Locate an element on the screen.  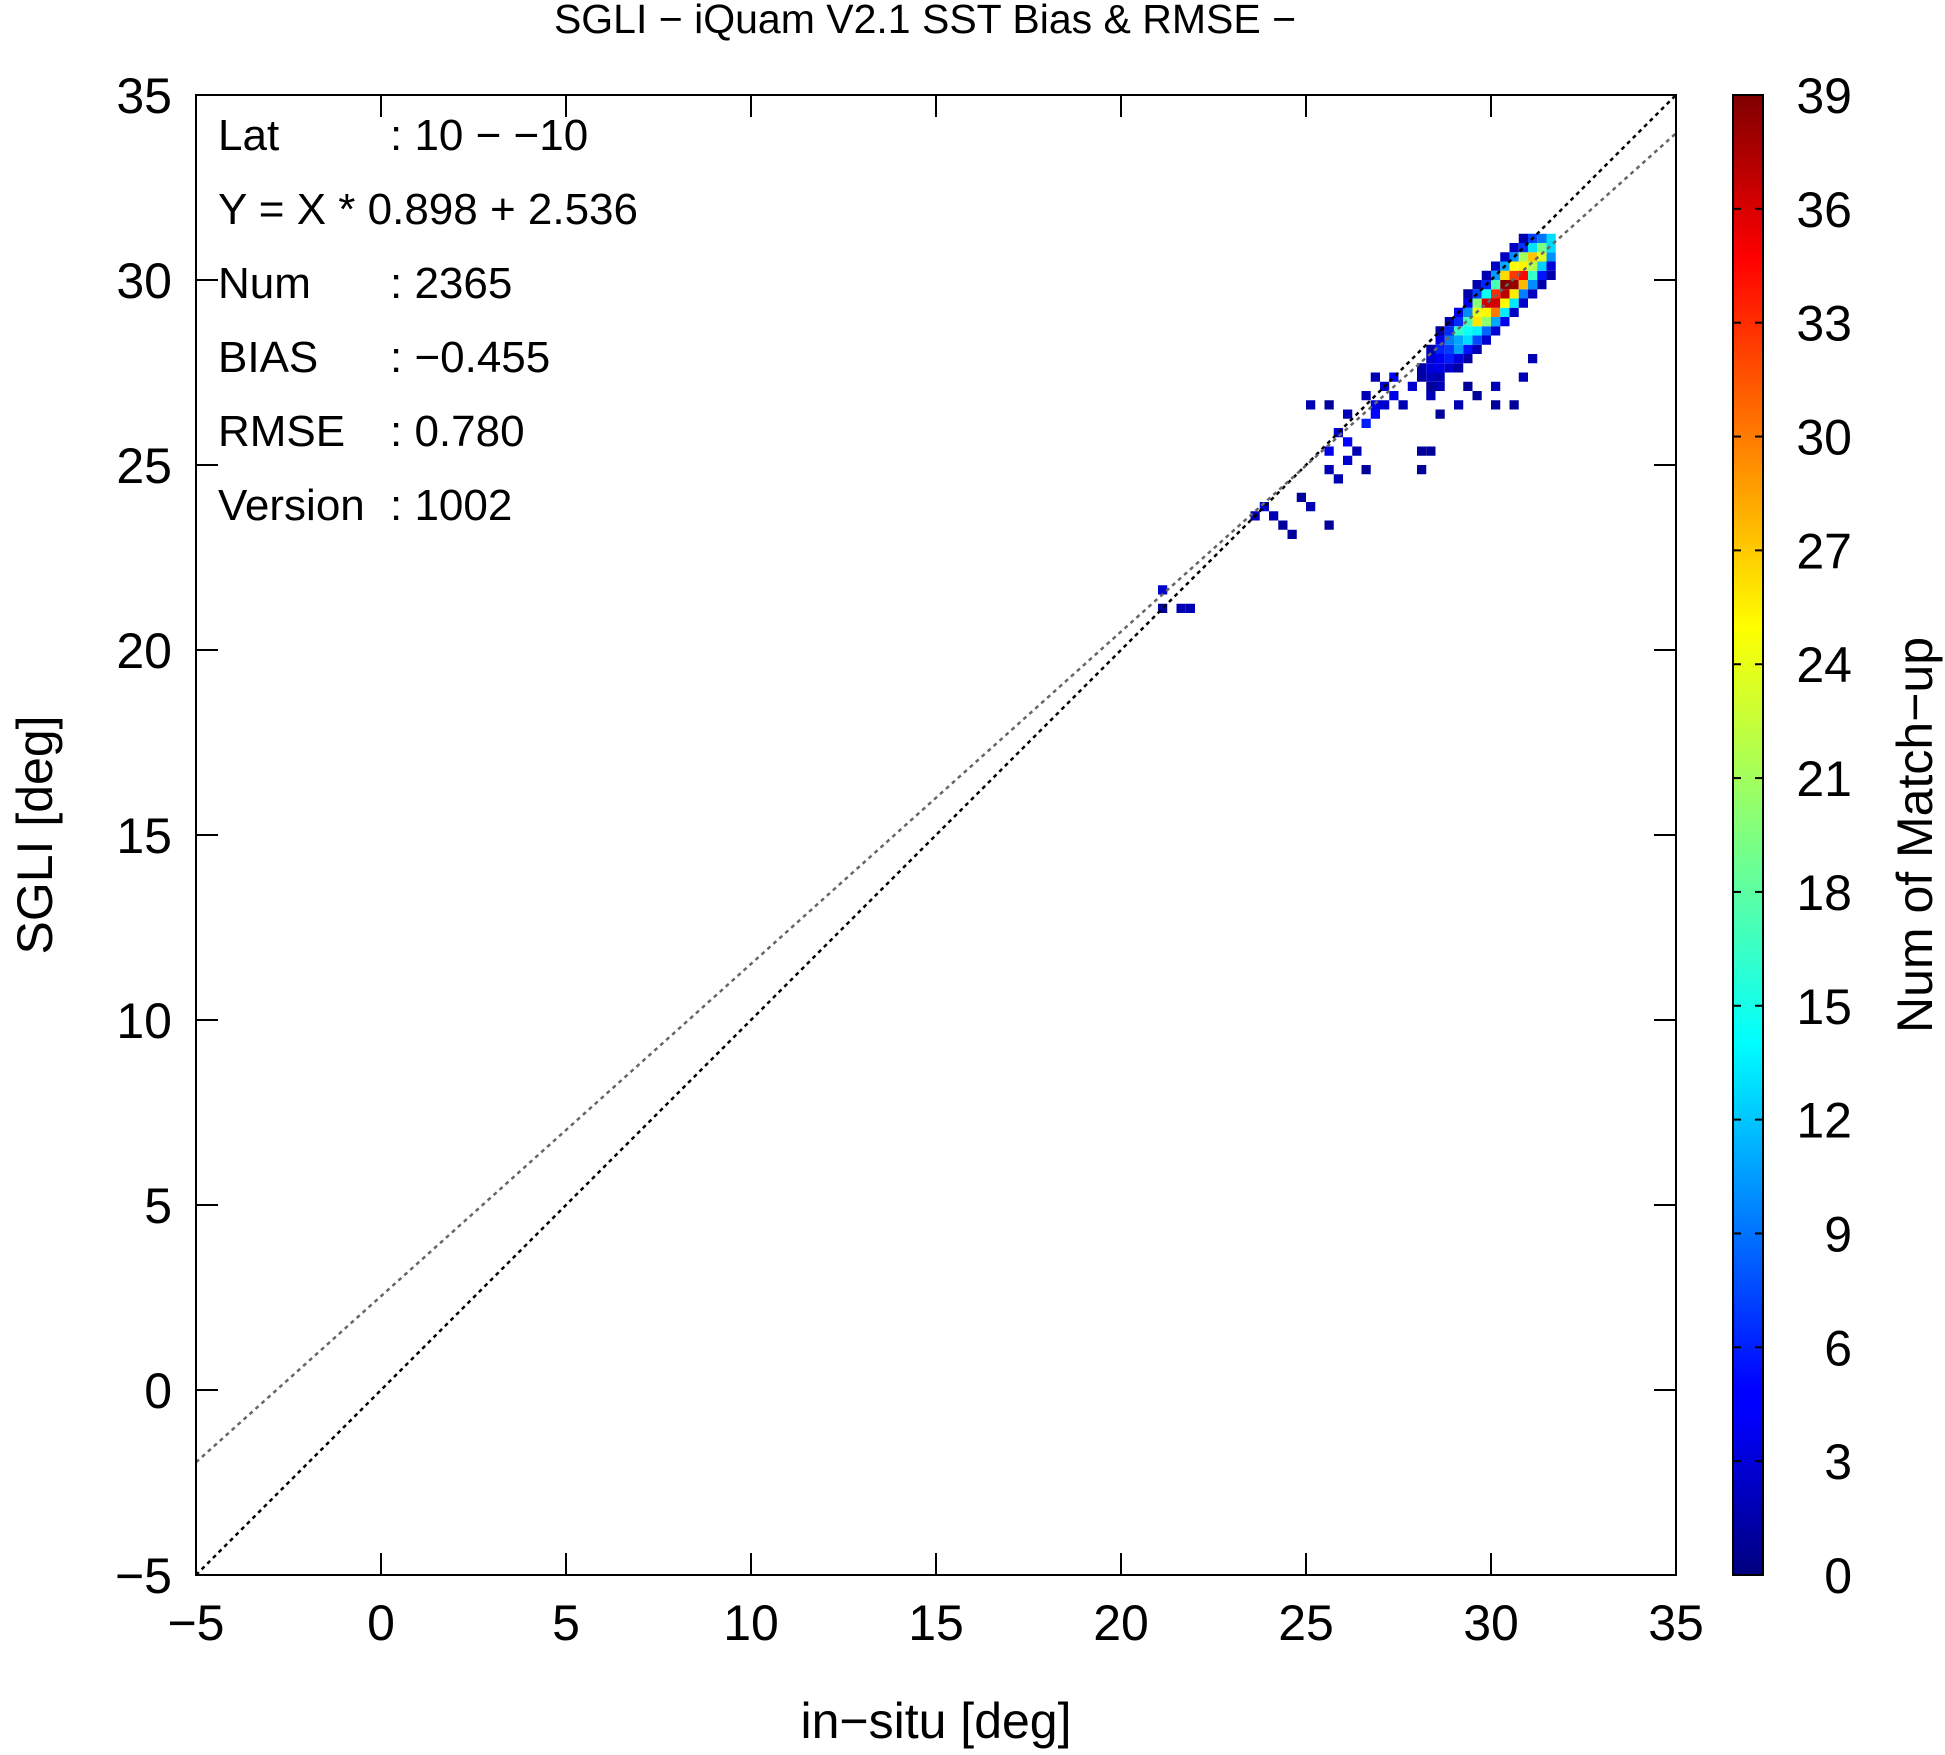
x-axis-label: in−situ [deg] is located at coordinates (935, 1721).